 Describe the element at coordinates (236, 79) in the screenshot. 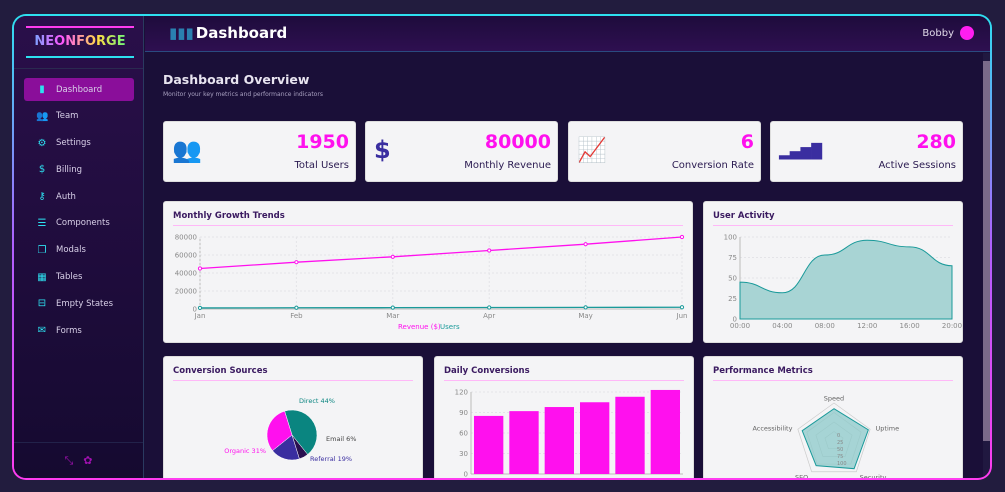

I see `page-title: Dashboard Overview` at that location.